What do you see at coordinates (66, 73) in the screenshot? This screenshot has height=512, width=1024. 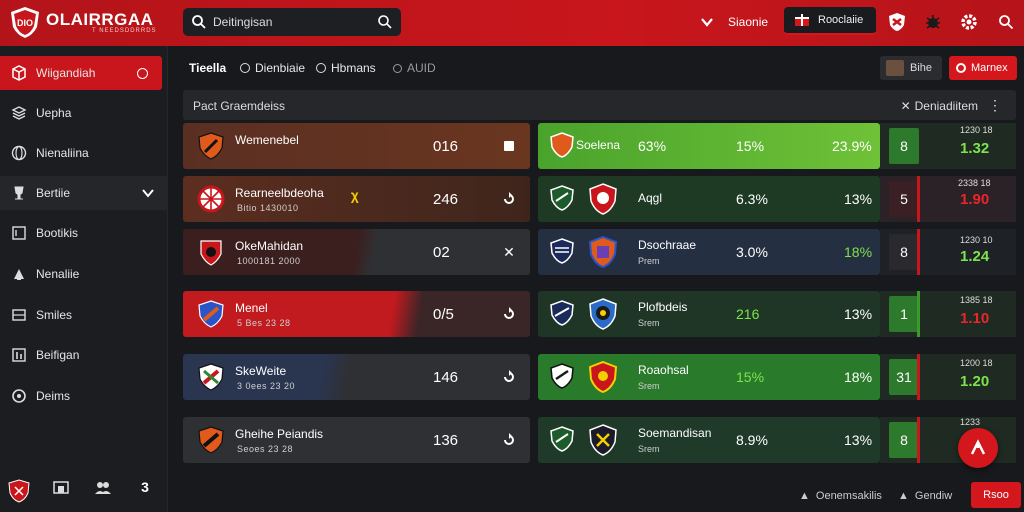 I see `sidebar-item-label: Wiigandiah` at bounding box center [66, 73].